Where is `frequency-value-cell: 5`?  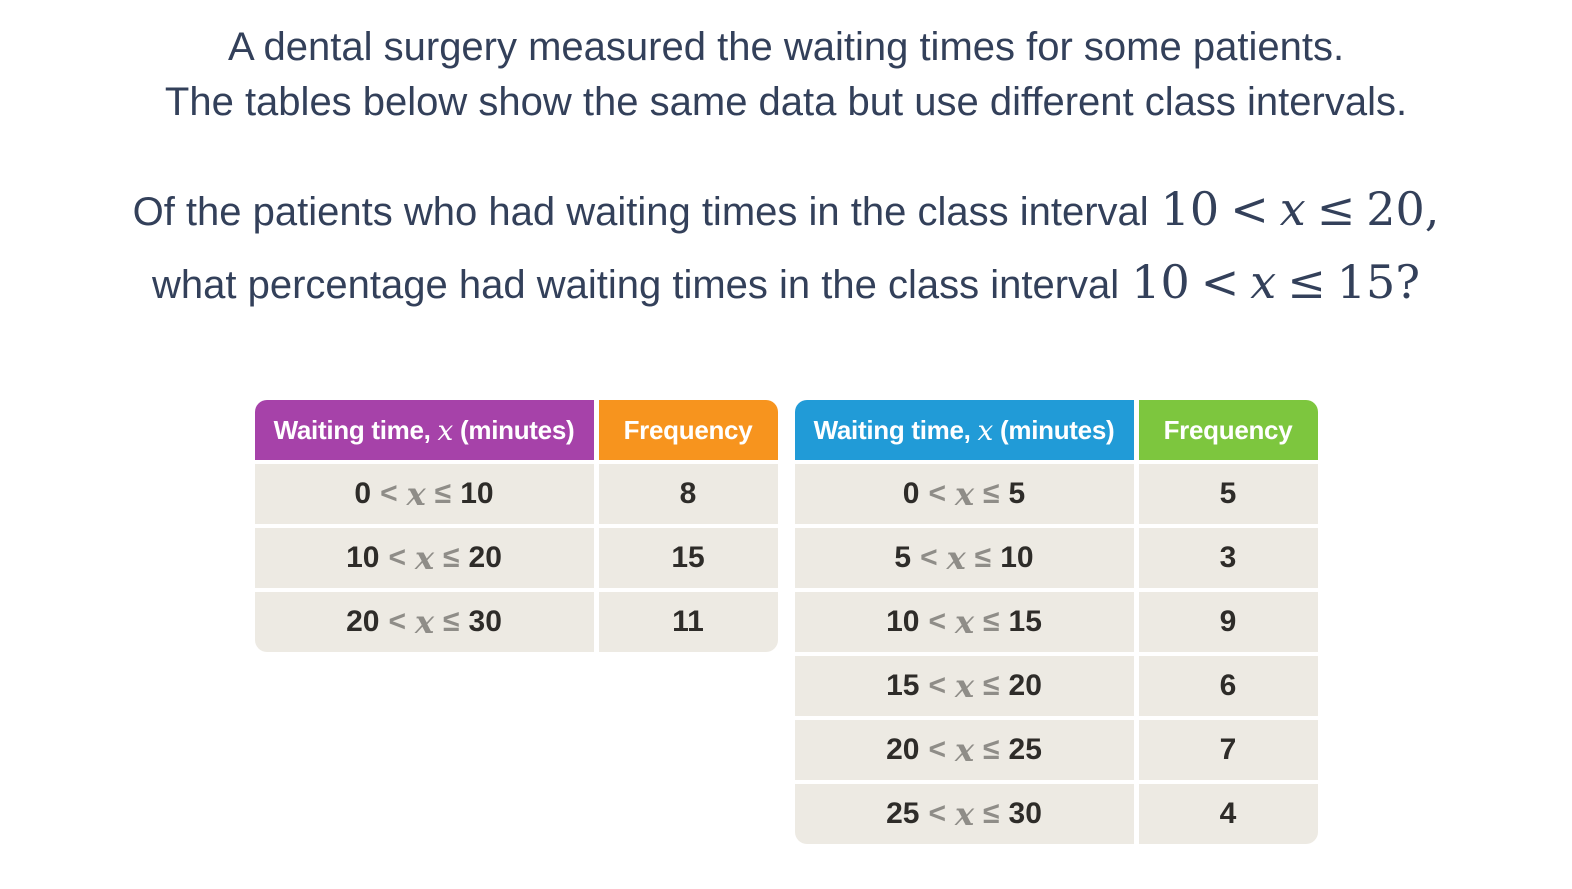
frequency-value-cell: 5 is located at coordinates (1228, 494).